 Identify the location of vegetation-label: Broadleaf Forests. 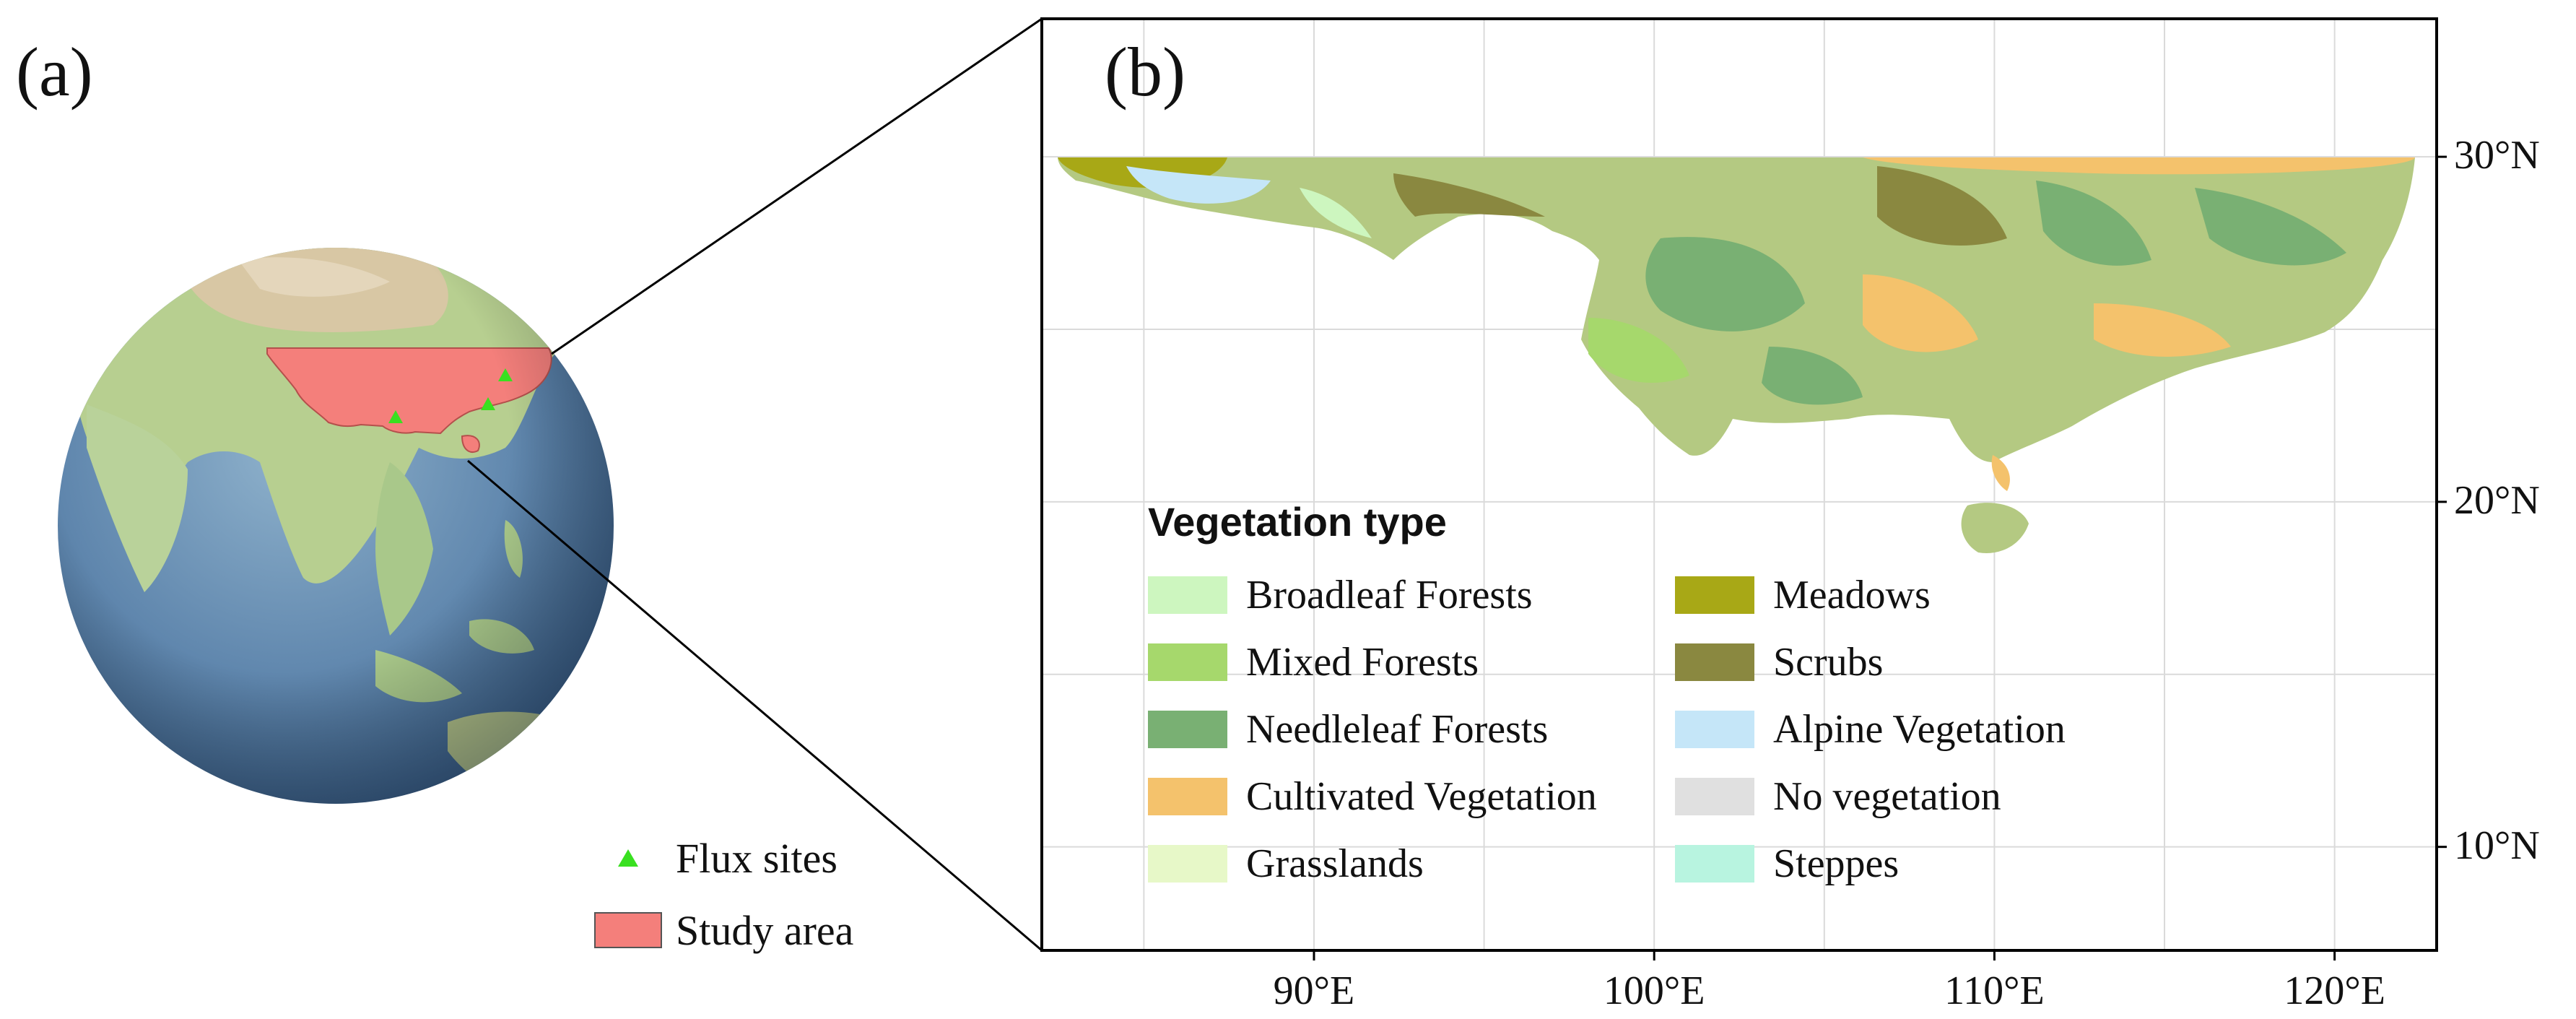
(1389, 594).